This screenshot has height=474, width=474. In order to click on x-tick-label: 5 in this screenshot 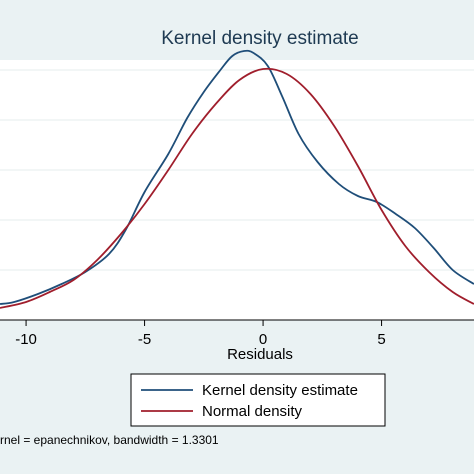, I will do `click(381, 339)`.